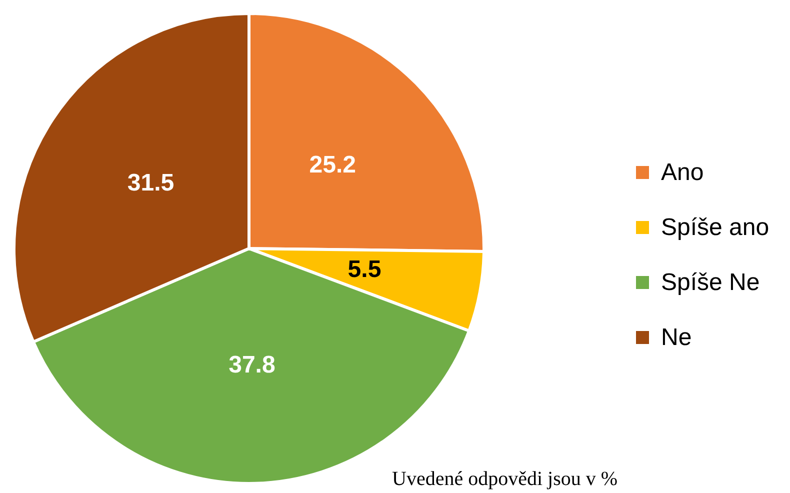  I want to click on text: Uvedené odpovědi jsou v %, so click(505, 479).